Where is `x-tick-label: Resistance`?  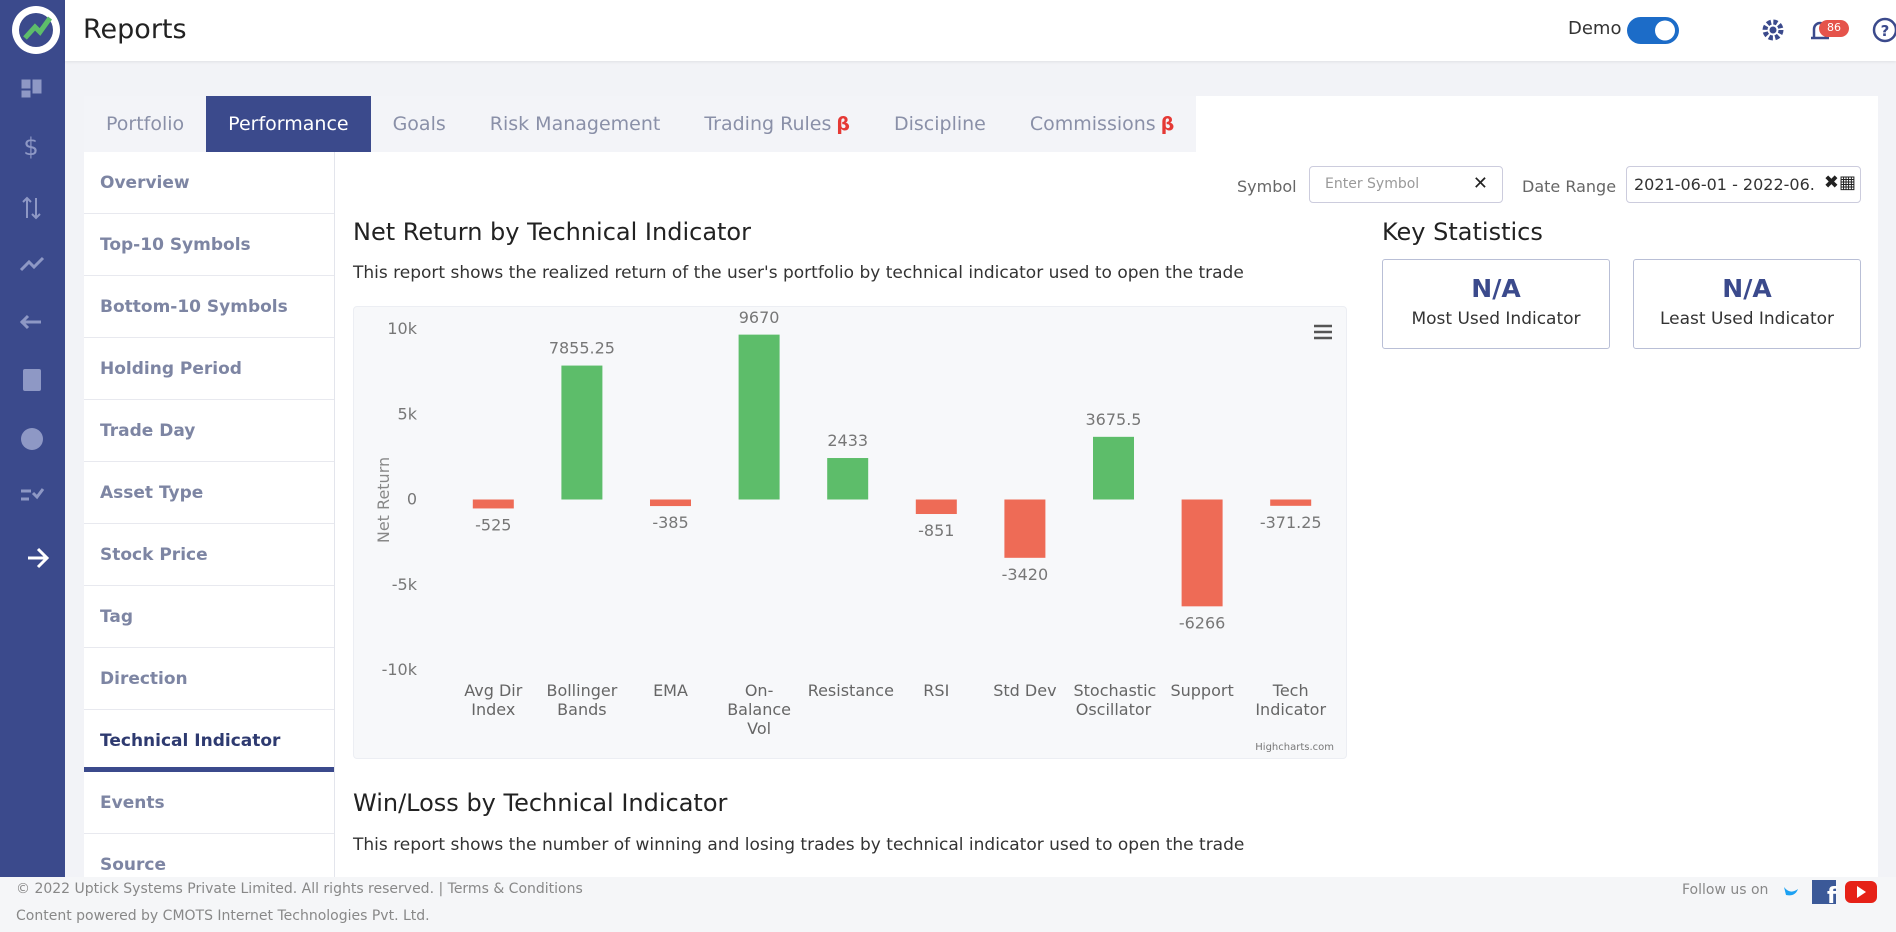 x-tick-label: Resistance is located at coordinates (850, 690).